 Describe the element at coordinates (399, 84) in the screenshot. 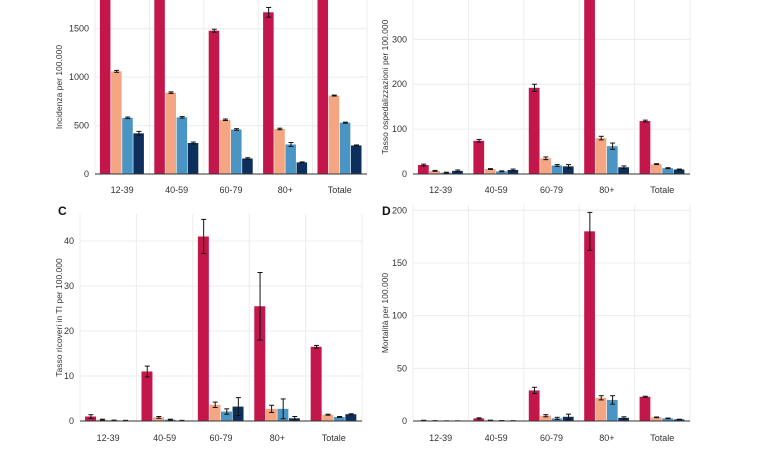

I see `y-tick-label-b-2: 200` at that location.